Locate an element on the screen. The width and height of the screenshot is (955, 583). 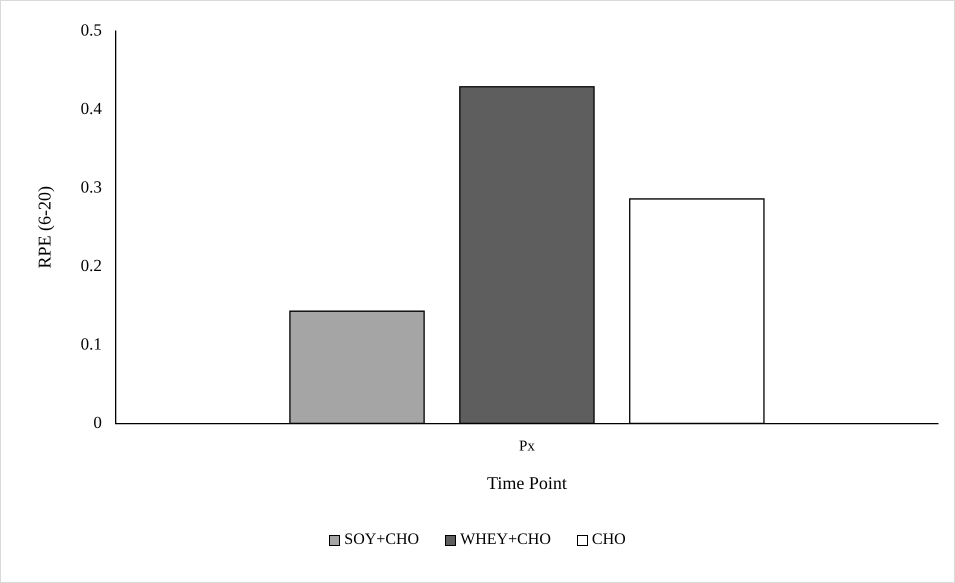
y-tick-label: 0.3 is located at coordinates (91, 186).